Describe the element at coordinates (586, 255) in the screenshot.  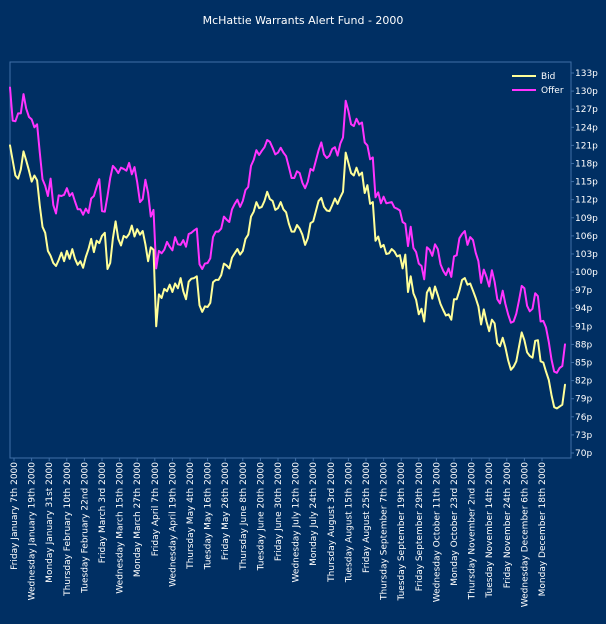
I see `y-tick-label: 103p` at that location.